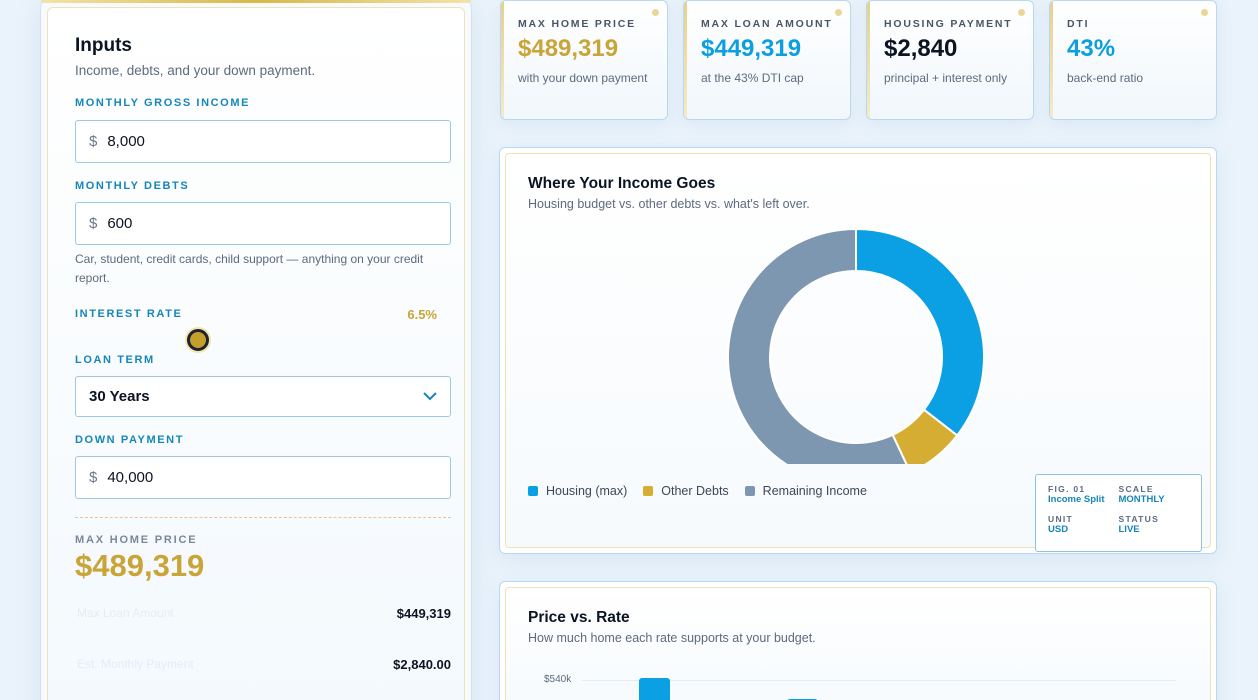 The height and width of the screenshot is (700, 1258). I want to click on legend-label: Other Debts, so click(695, 491).